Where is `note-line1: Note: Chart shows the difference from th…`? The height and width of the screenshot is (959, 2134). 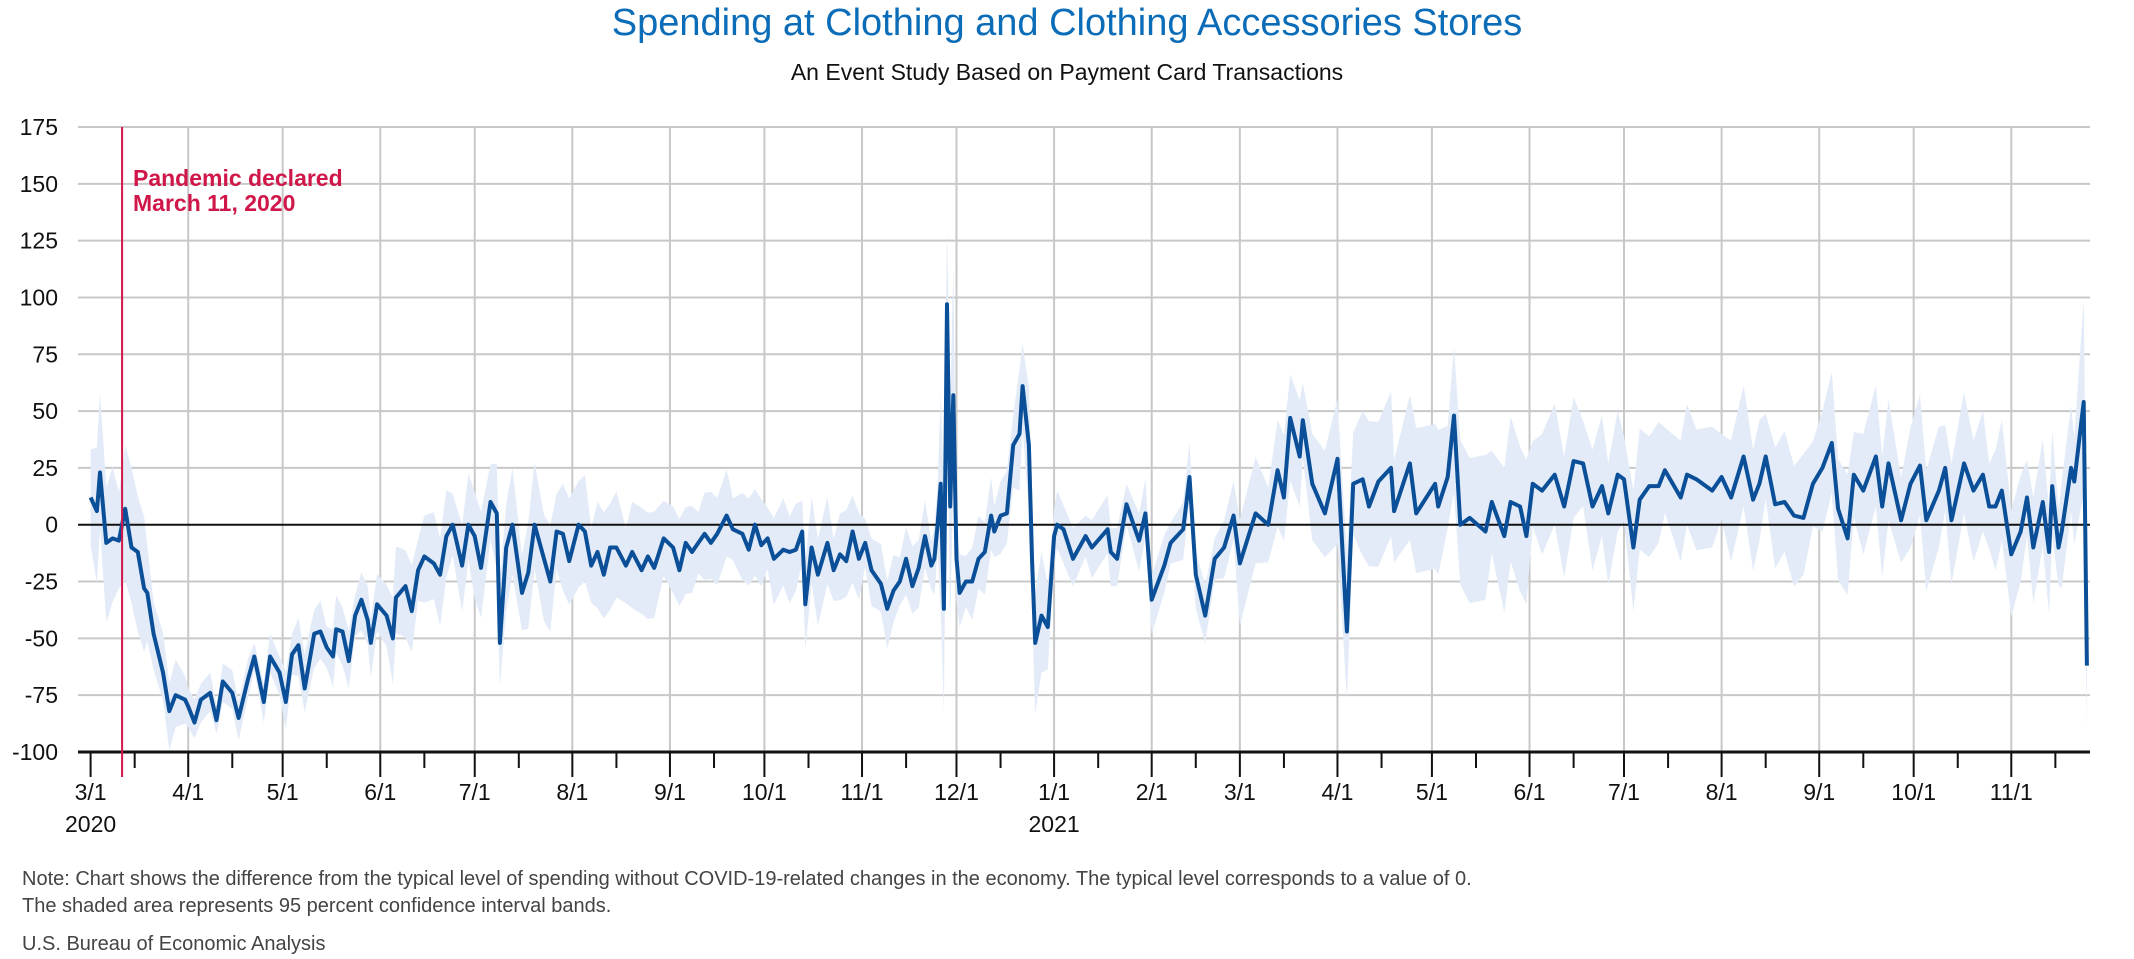
note-line1: Note: Chart shows the difference from th… is located at coordinates (747, 879).